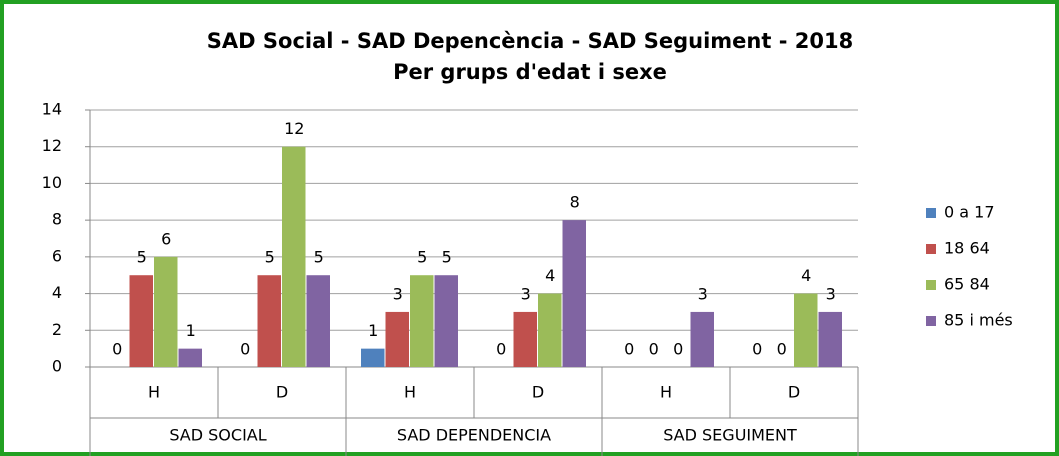 The height and width of the screenshot is (456, 1059). What do you see at coordinates (57, 255) in the screenshot?
I see `y-tick-label: 6` at bounding box center [57, 255].